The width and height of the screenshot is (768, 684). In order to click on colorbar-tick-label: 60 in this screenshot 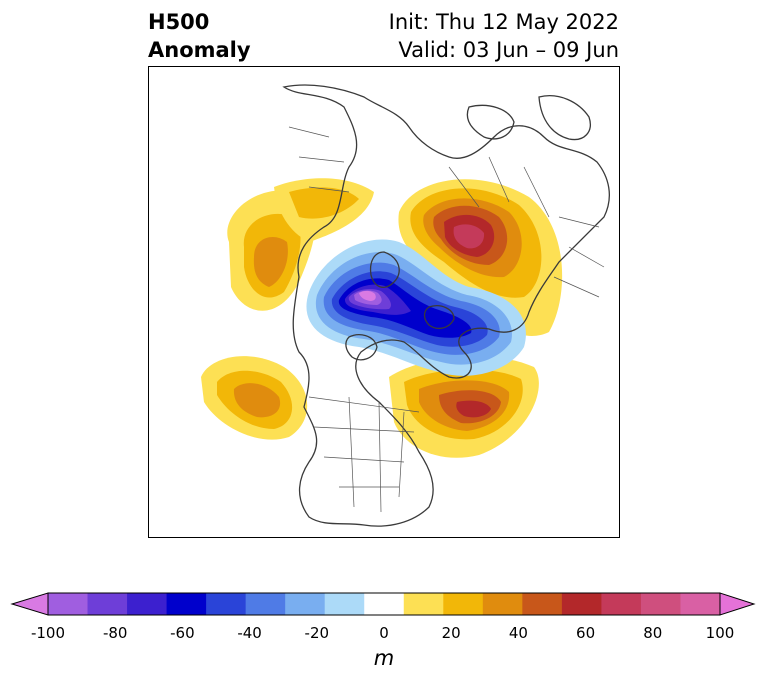, I will do `click(586, 633)`.